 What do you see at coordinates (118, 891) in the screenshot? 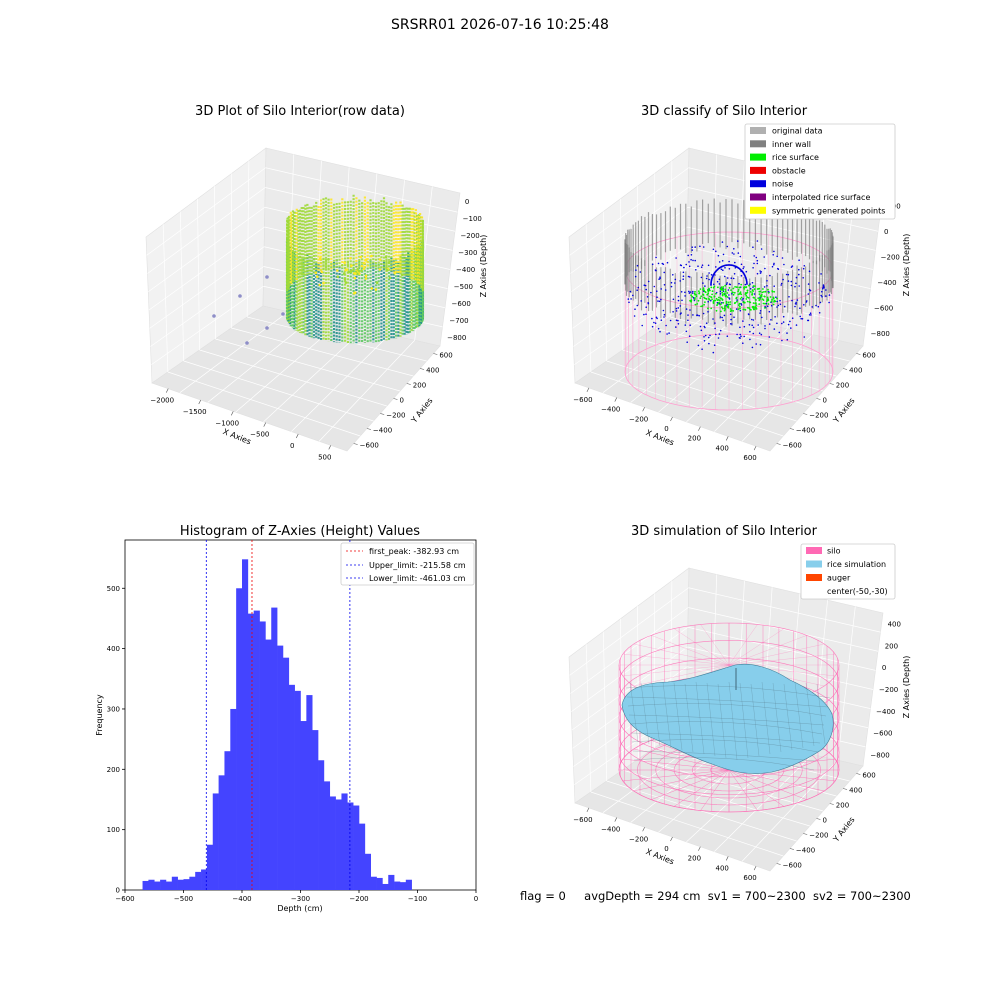
I see `hist-ytick-label: 0` at bounding box center [118, 891].